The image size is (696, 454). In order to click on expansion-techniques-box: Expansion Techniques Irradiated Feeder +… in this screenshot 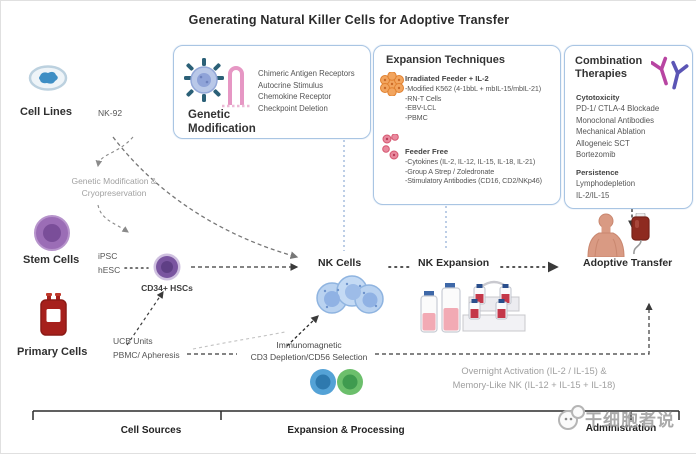, I will do `click(467, 125)`.